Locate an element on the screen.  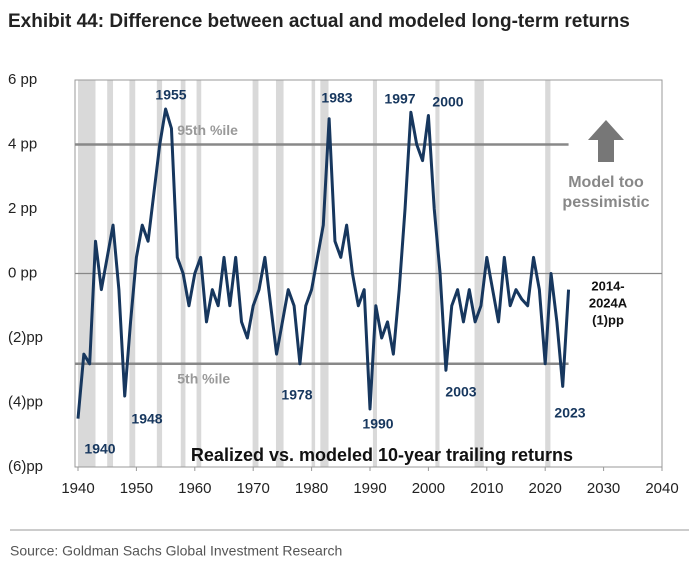
end-label: (1)pp is located at coordinates (608, 319).